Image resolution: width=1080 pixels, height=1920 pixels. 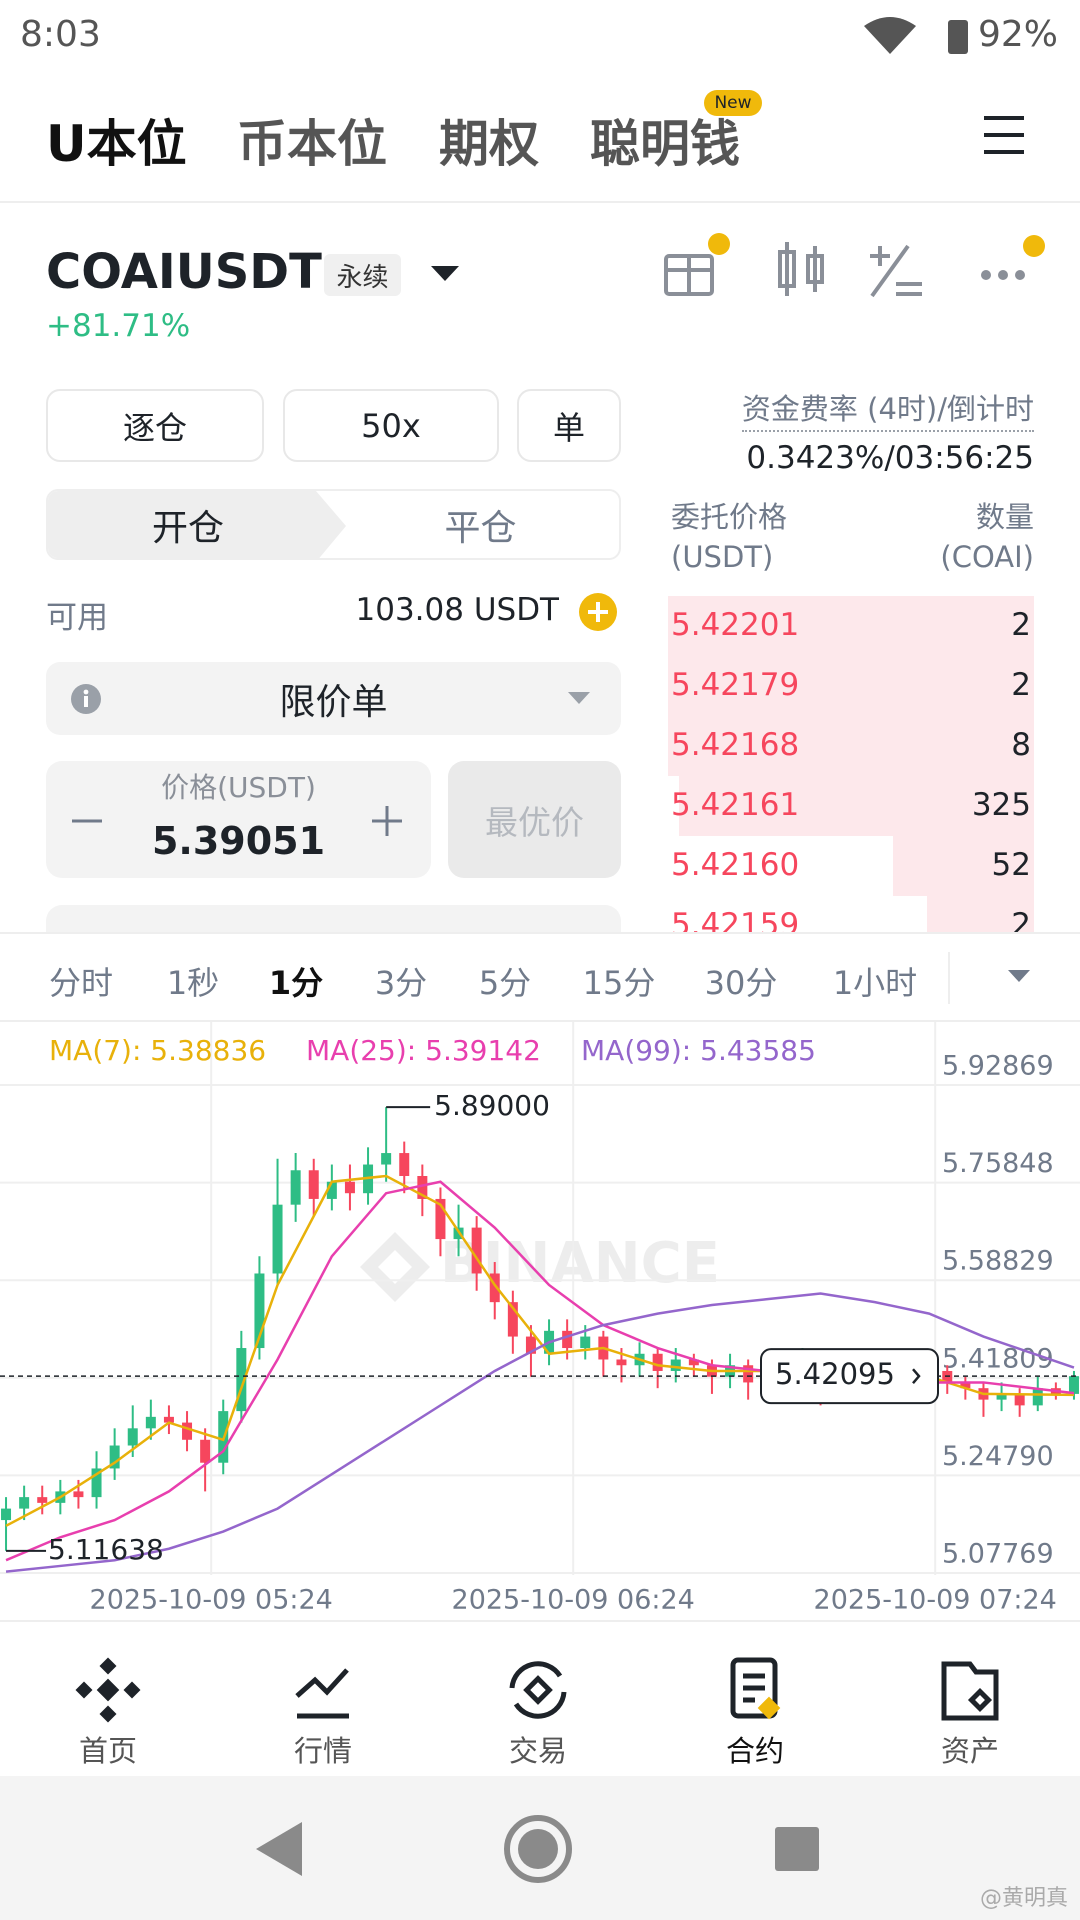 I want to click on x-tick-label: 2025-10-09 07:24, so click(x=935, y=1600).